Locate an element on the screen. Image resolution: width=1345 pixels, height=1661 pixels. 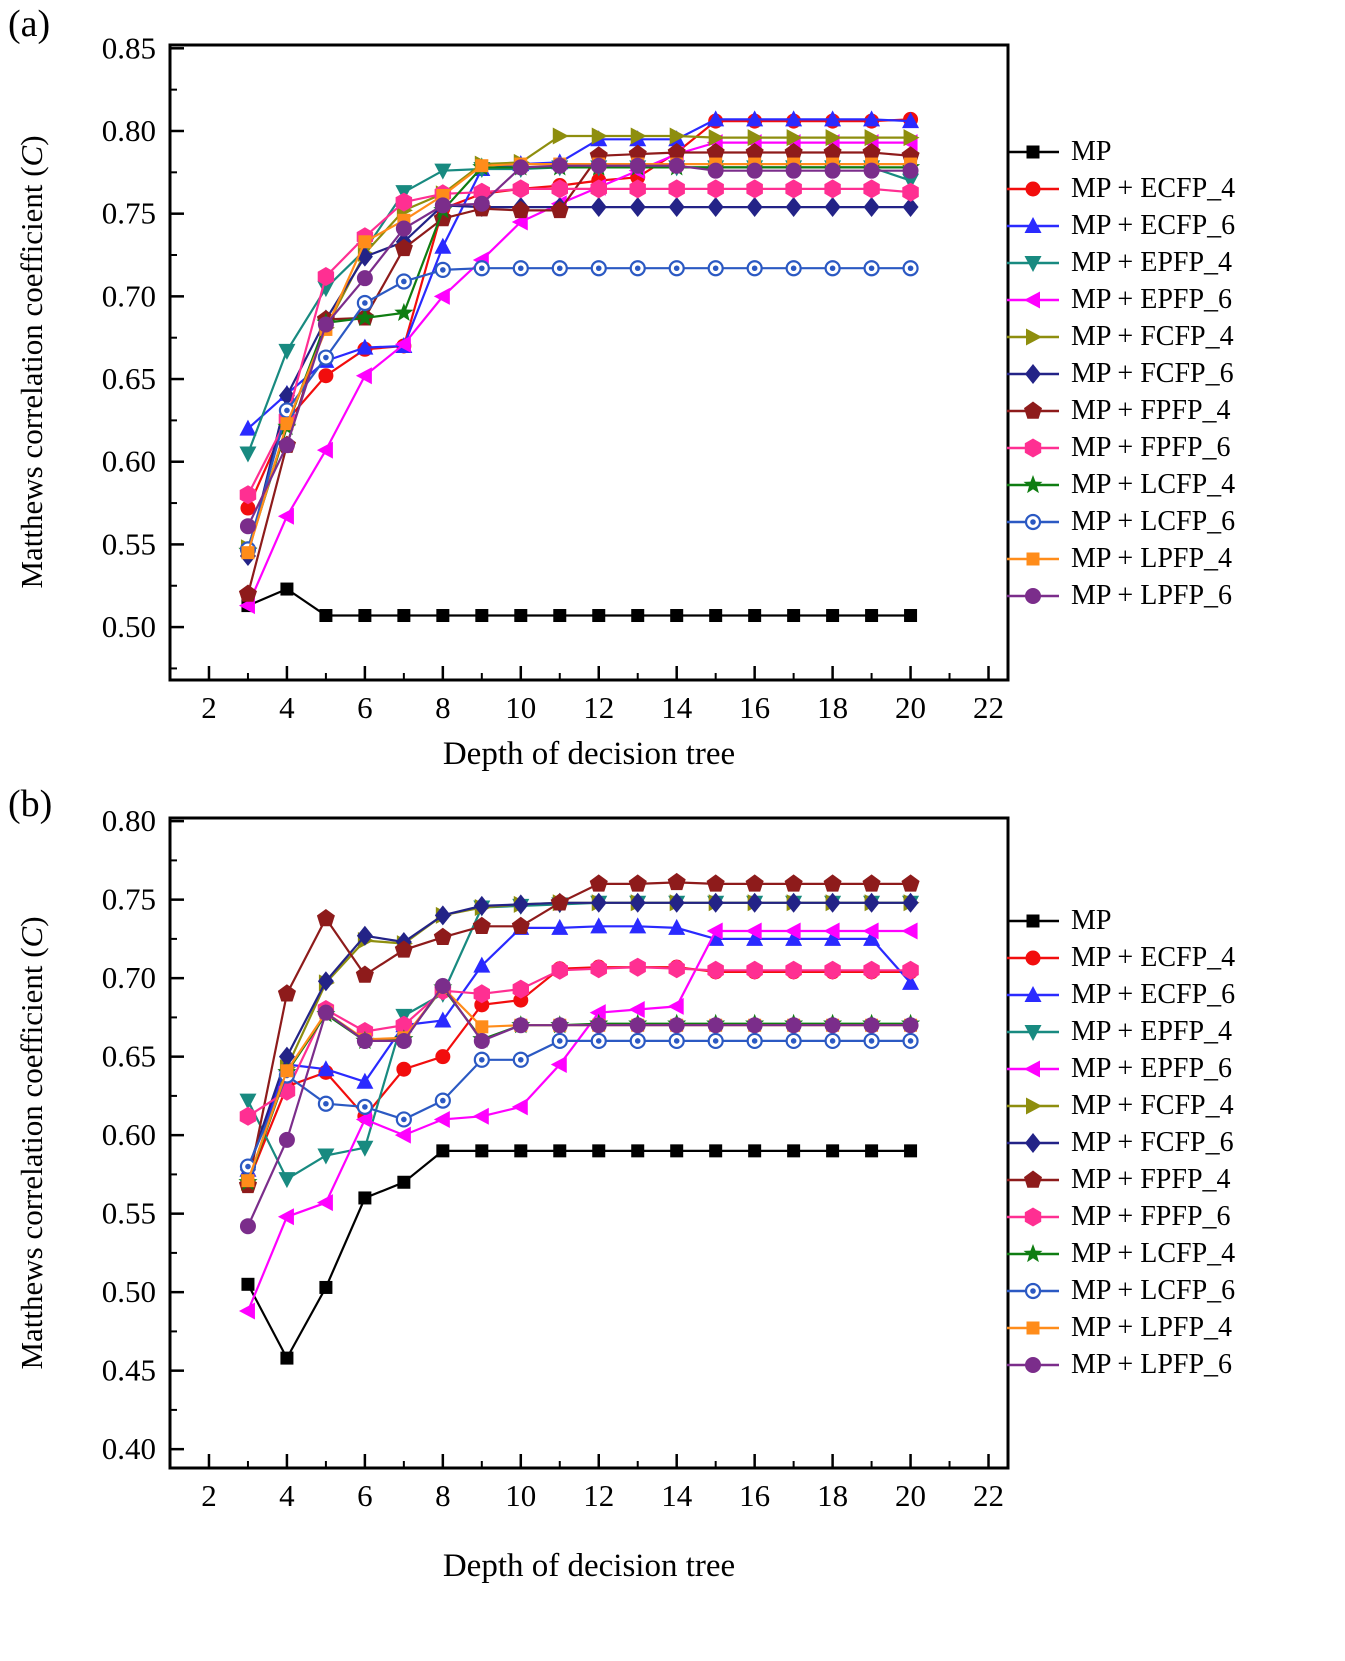
x-tick-label: 18 is located at coordinates (832, 1495).